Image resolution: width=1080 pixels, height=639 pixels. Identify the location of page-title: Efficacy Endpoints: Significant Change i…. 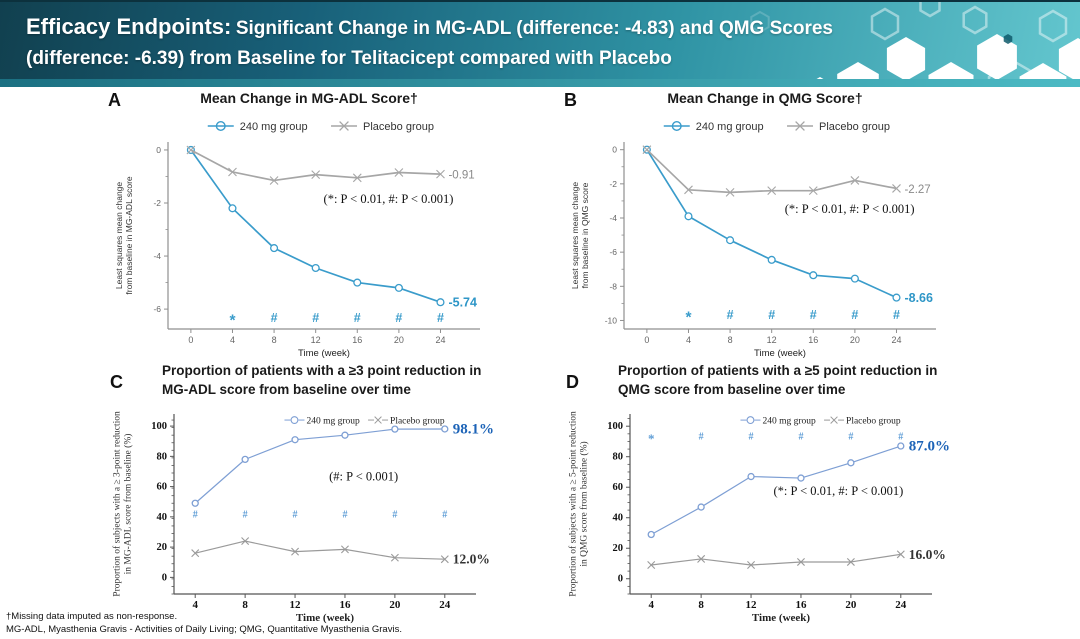
(526, 42).